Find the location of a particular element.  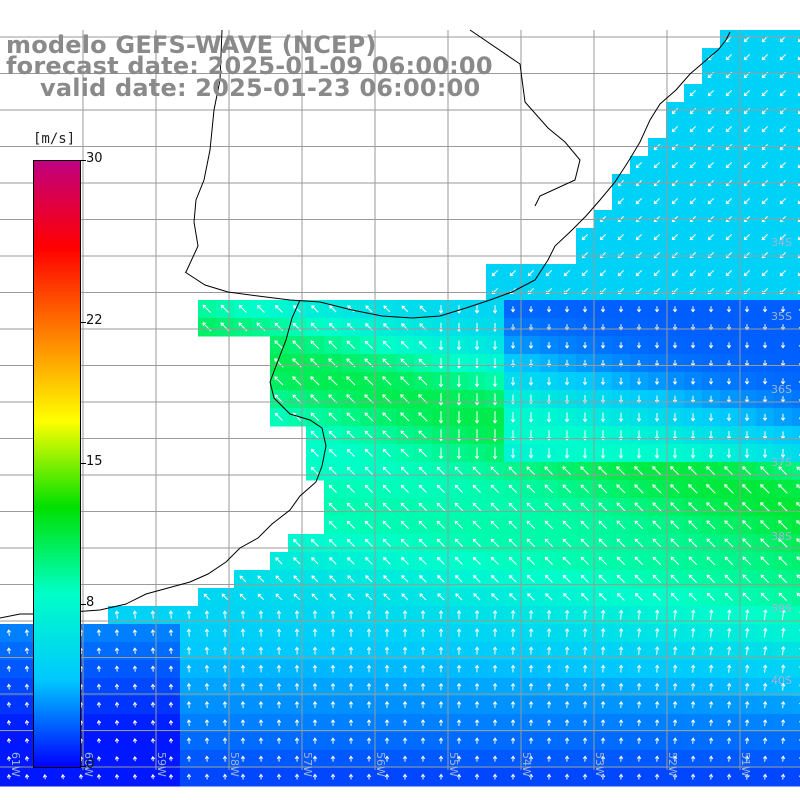

colorbar-tick-mark is located at coordinates (83, 605).